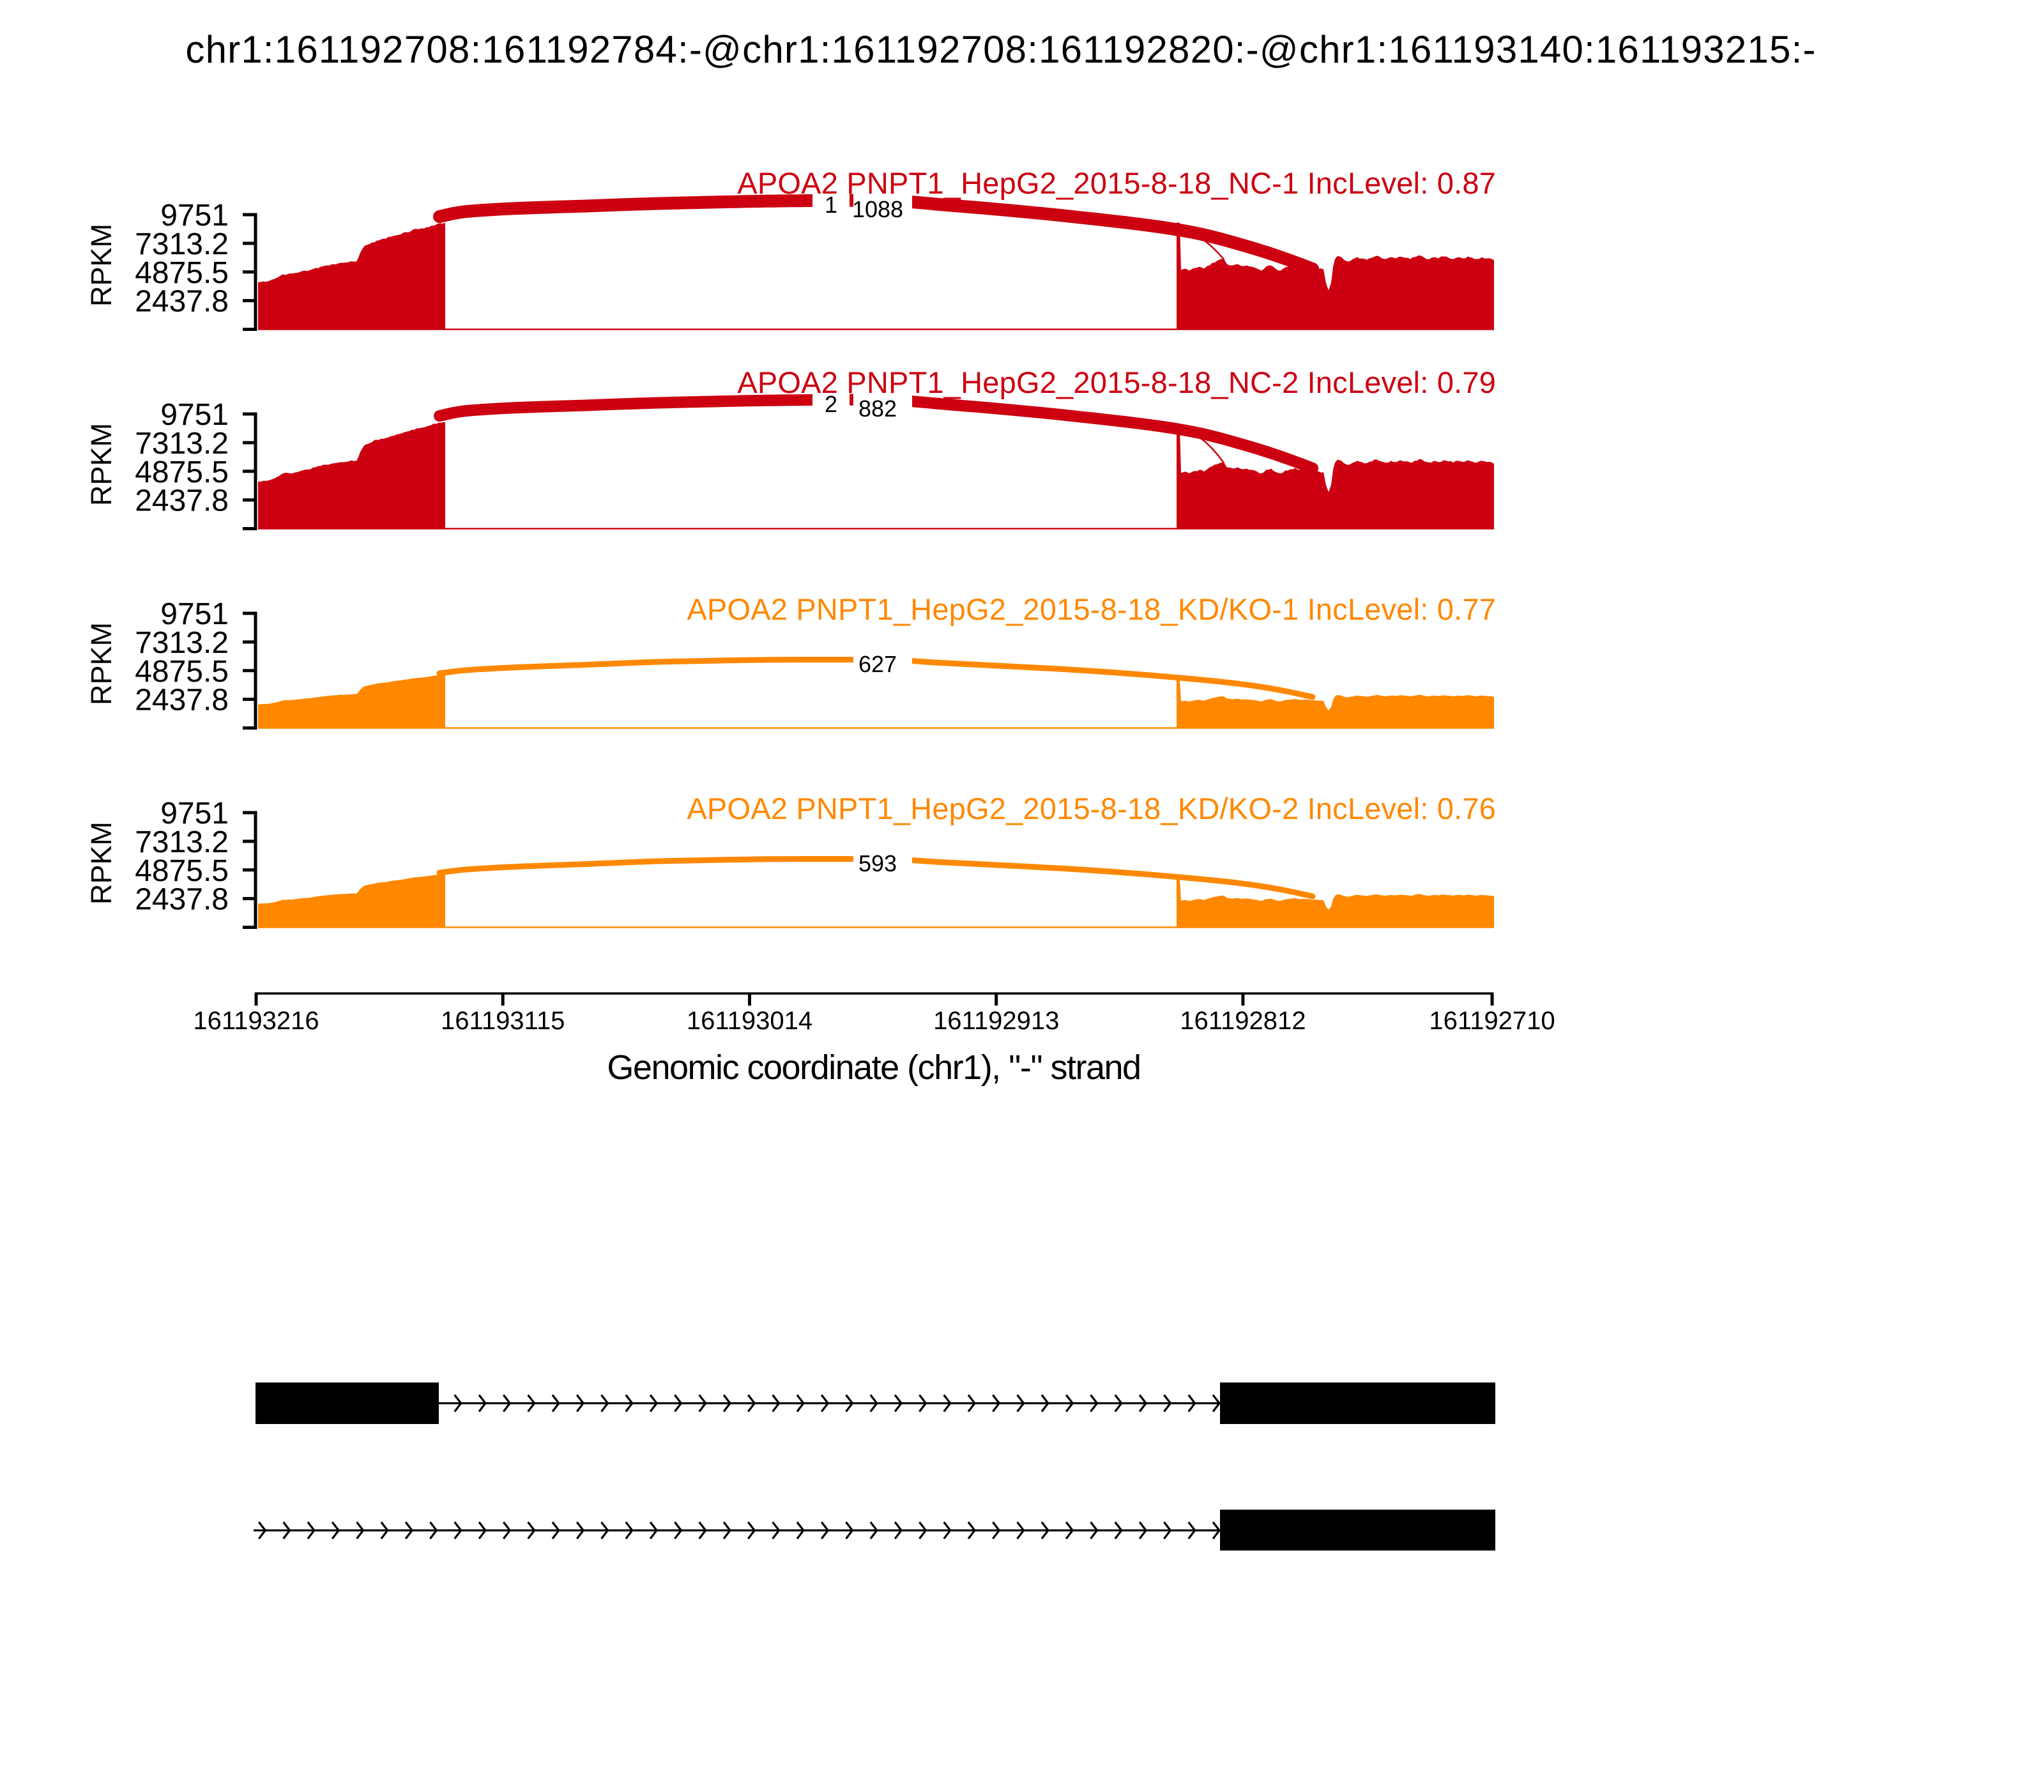 This screenshot has height=1792, width=2044. What do you see at coordinates (749, 1021) in the screenshot?
I see `svg-text: 161193014` at bounding box center [749, 1021].